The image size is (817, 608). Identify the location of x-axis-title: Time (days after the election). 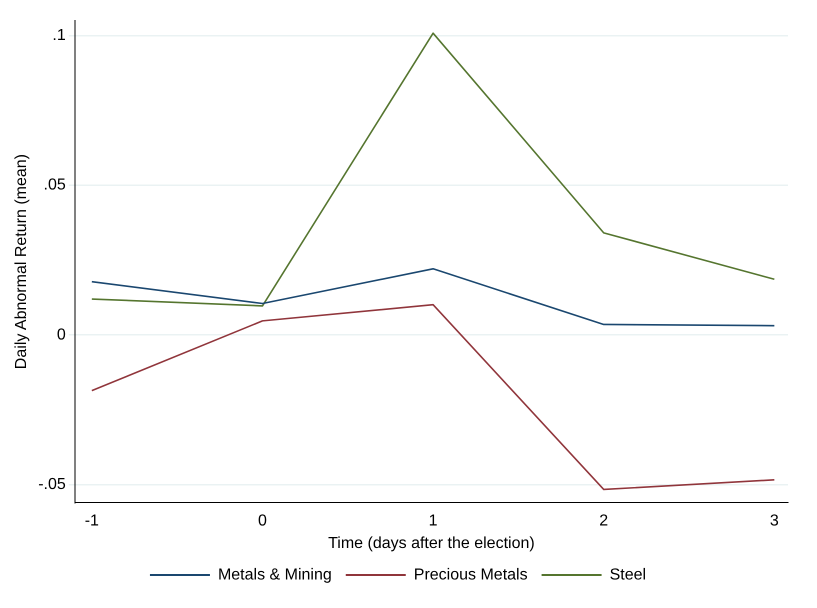
(431, 543).